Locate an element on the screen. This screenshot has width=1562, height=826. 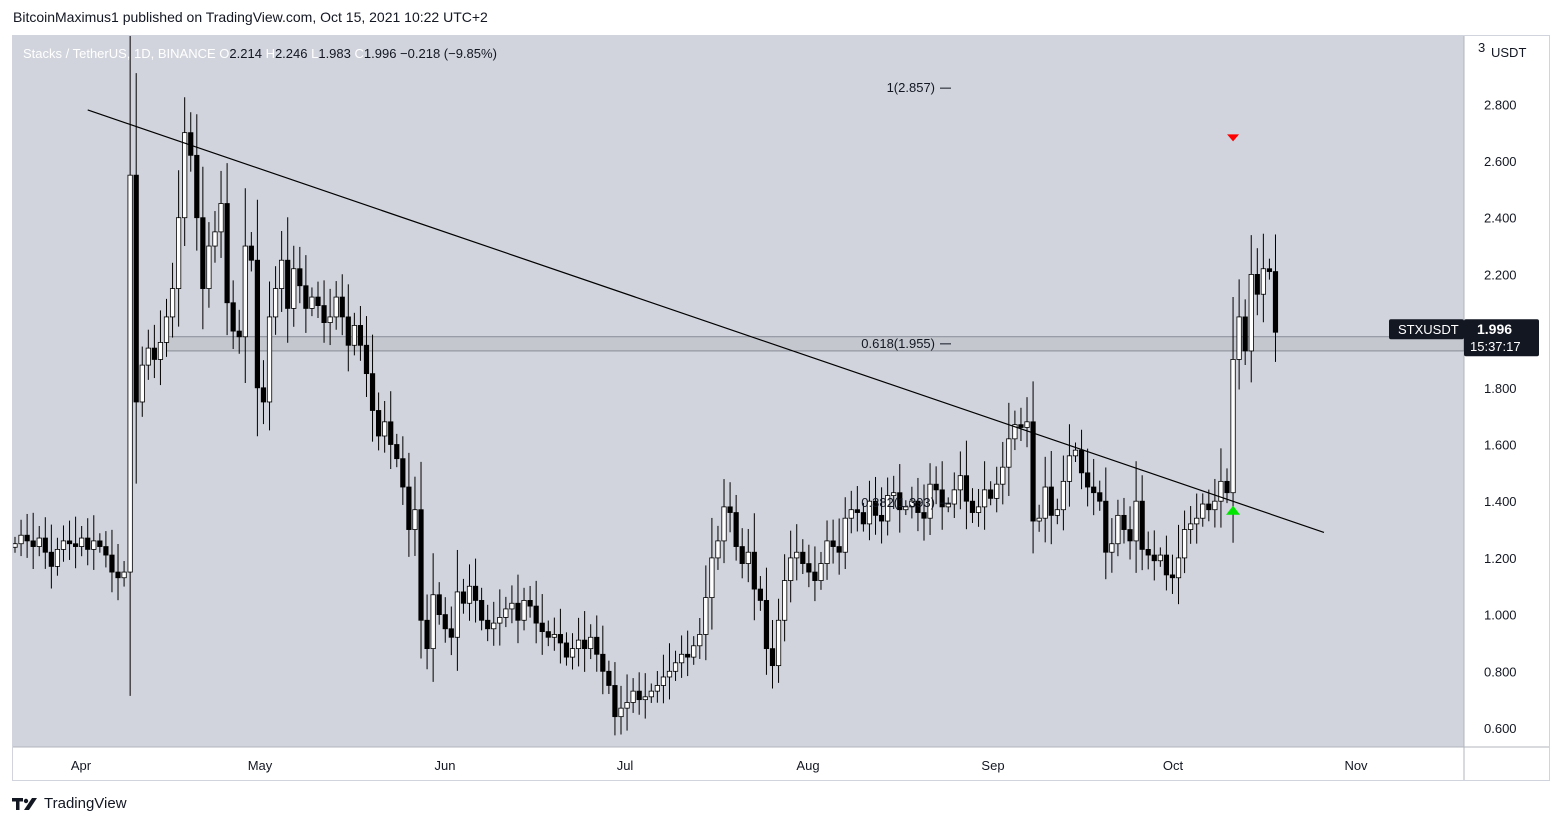
y-tick-label: 1.400 is located at coordinates (1500, 501).